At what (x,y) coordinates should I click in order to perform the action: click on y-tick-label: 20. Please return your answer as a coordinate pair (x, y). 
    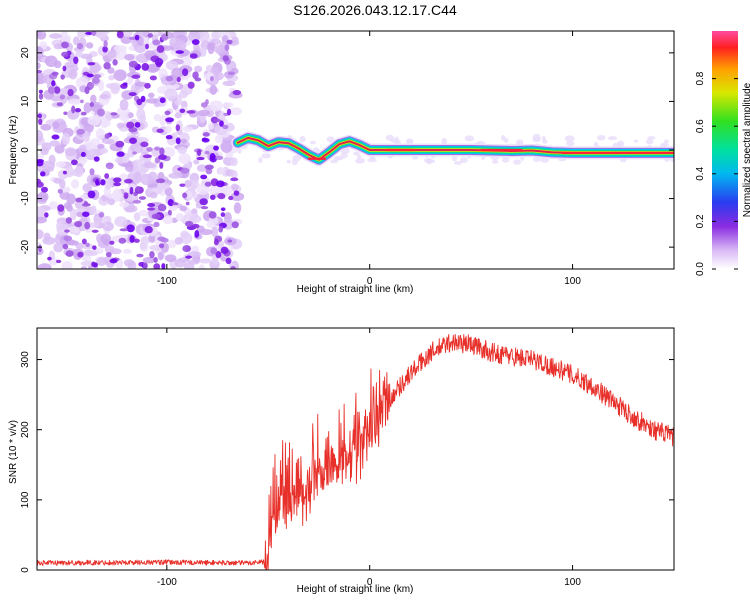
    Looking at the image, I should click on (25, 53).